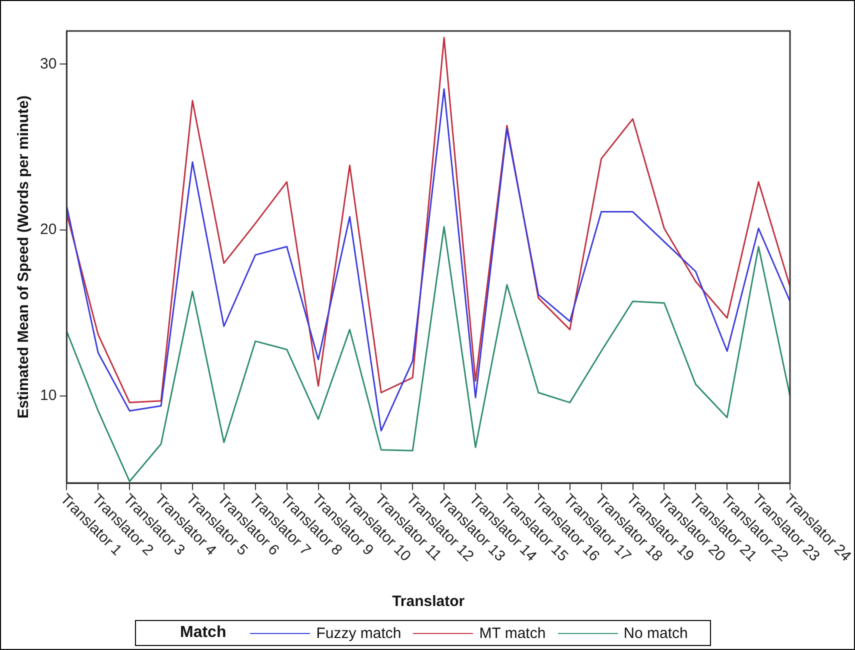  Describe the element at coordinates (512, 633) in the screenshot. I see `legend-label: MT match` at that location.